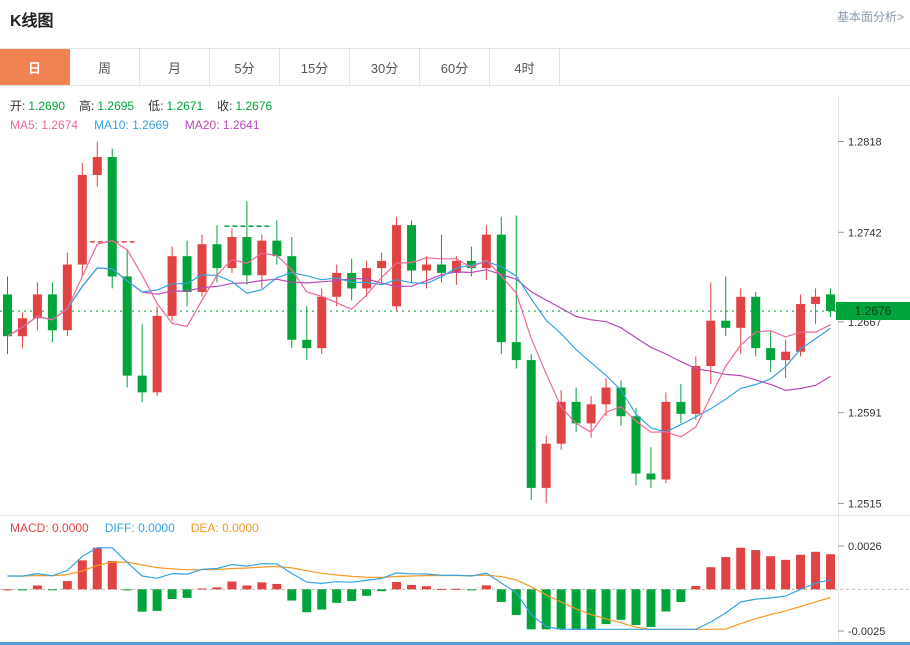 Image resolution: width=910 pixels, height=645 pixels. I want to click on open-value: 1.2690, so click(47, 106).